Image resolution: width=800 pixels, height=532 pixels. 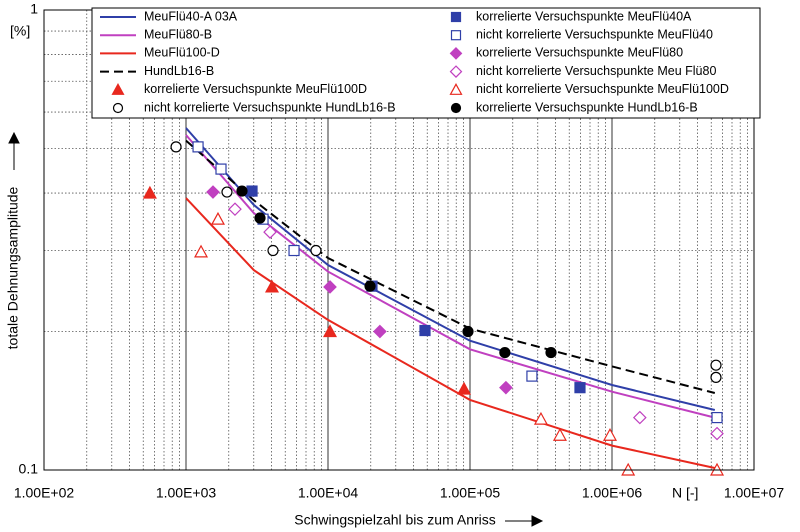 I want to click on legend-label: MeuFlü100-D, so click(x=182, y=53).